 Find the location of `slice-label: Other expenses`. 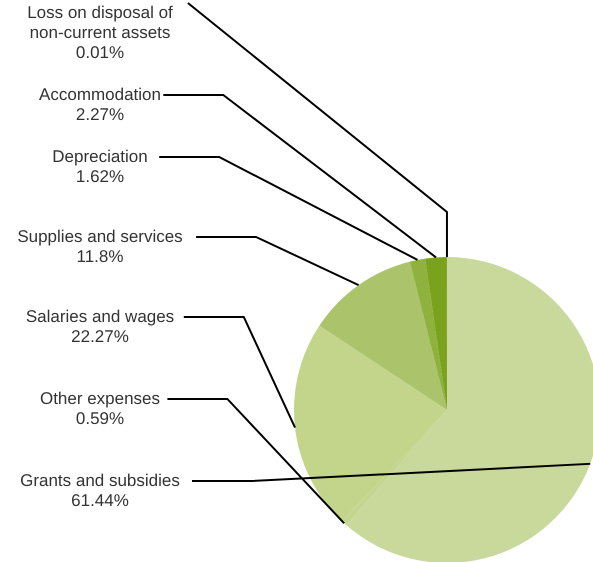

slice-label: Other expenses is located at coordinates (100, 398).